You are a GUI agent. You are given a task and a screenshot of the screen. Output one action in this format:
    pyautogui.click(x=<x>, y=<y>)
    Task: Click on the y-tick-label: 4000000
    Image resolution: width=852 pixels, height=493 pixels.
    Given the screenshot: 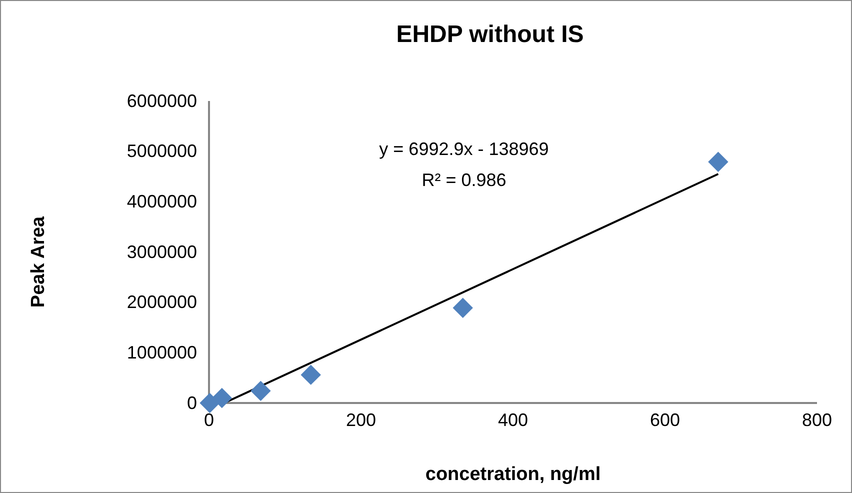 What is the action you would take?
    pyautogui.click(x=161, y=201)
    